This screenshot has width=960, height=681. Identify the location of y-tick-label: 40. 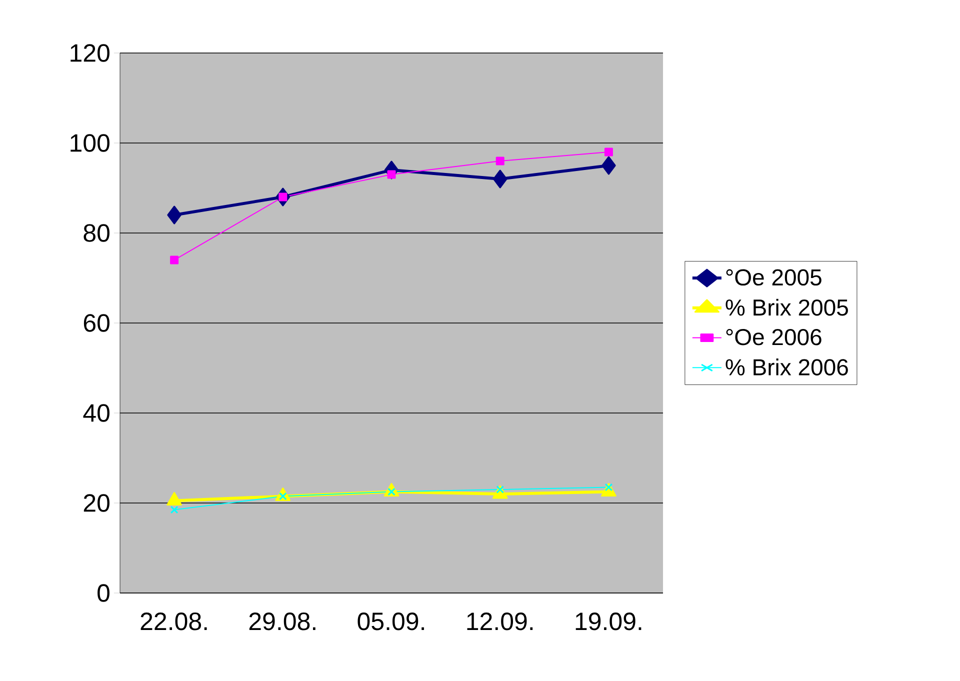
(96, 413).